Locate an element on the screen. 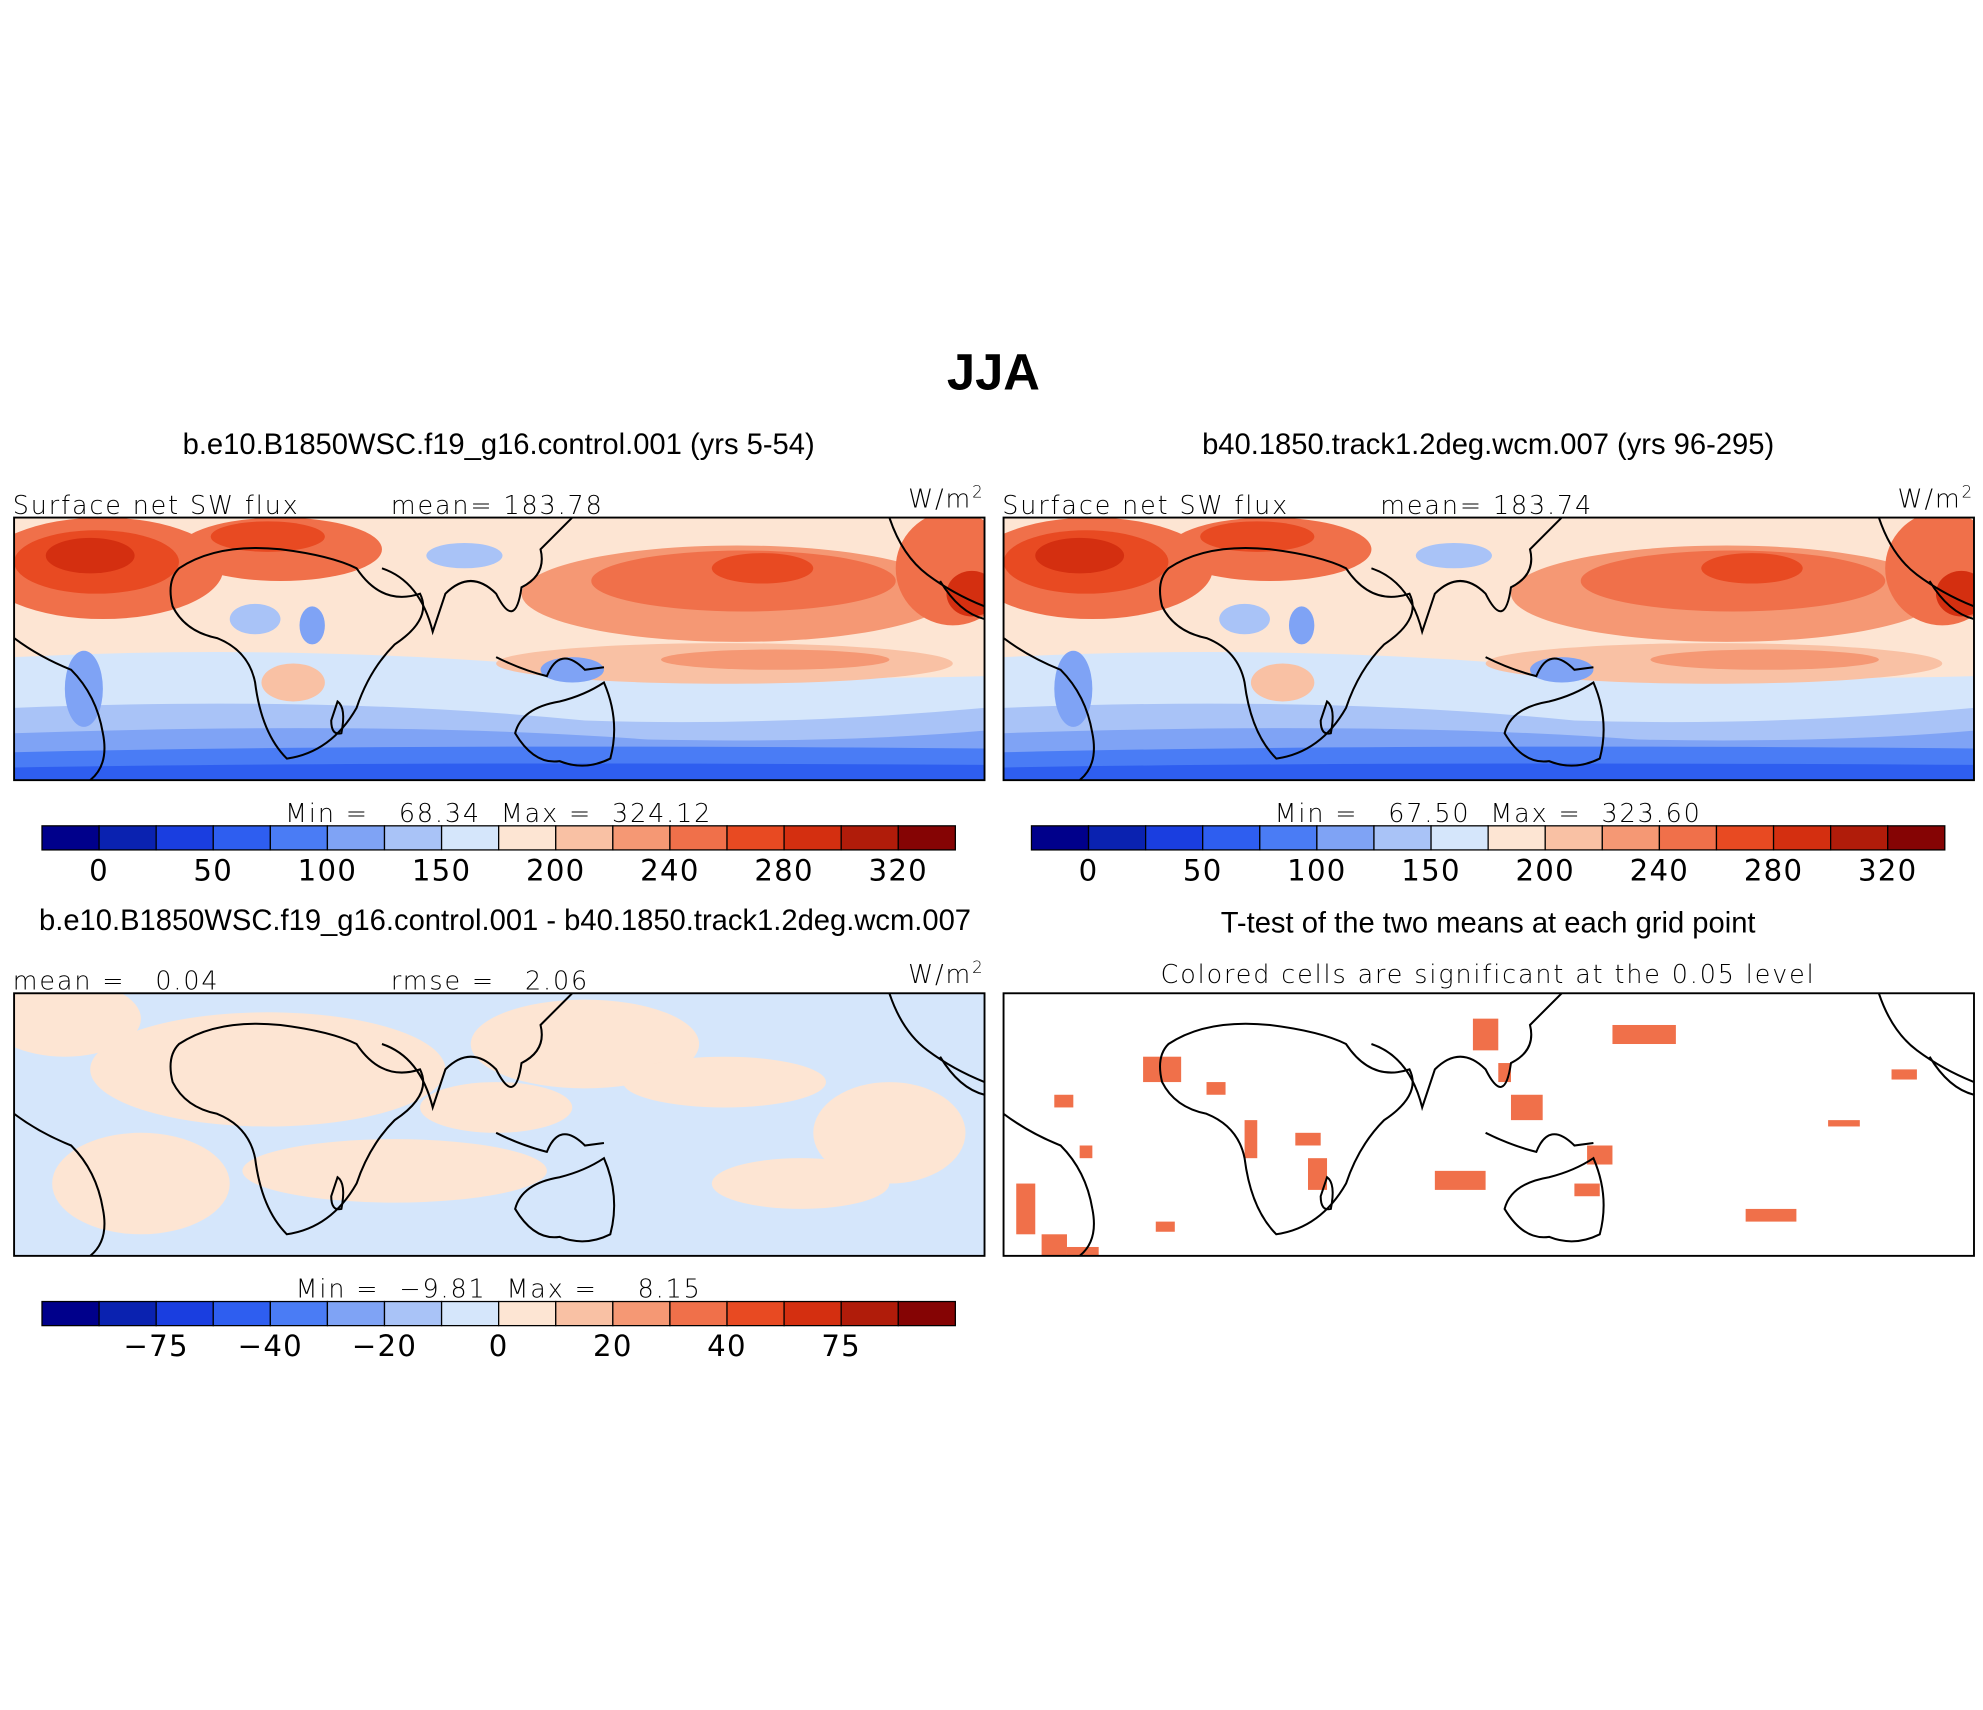 The width and height of the screenshot is (1983, 1710). colorbar-label: 40 is located at coordinates (727, 1346).